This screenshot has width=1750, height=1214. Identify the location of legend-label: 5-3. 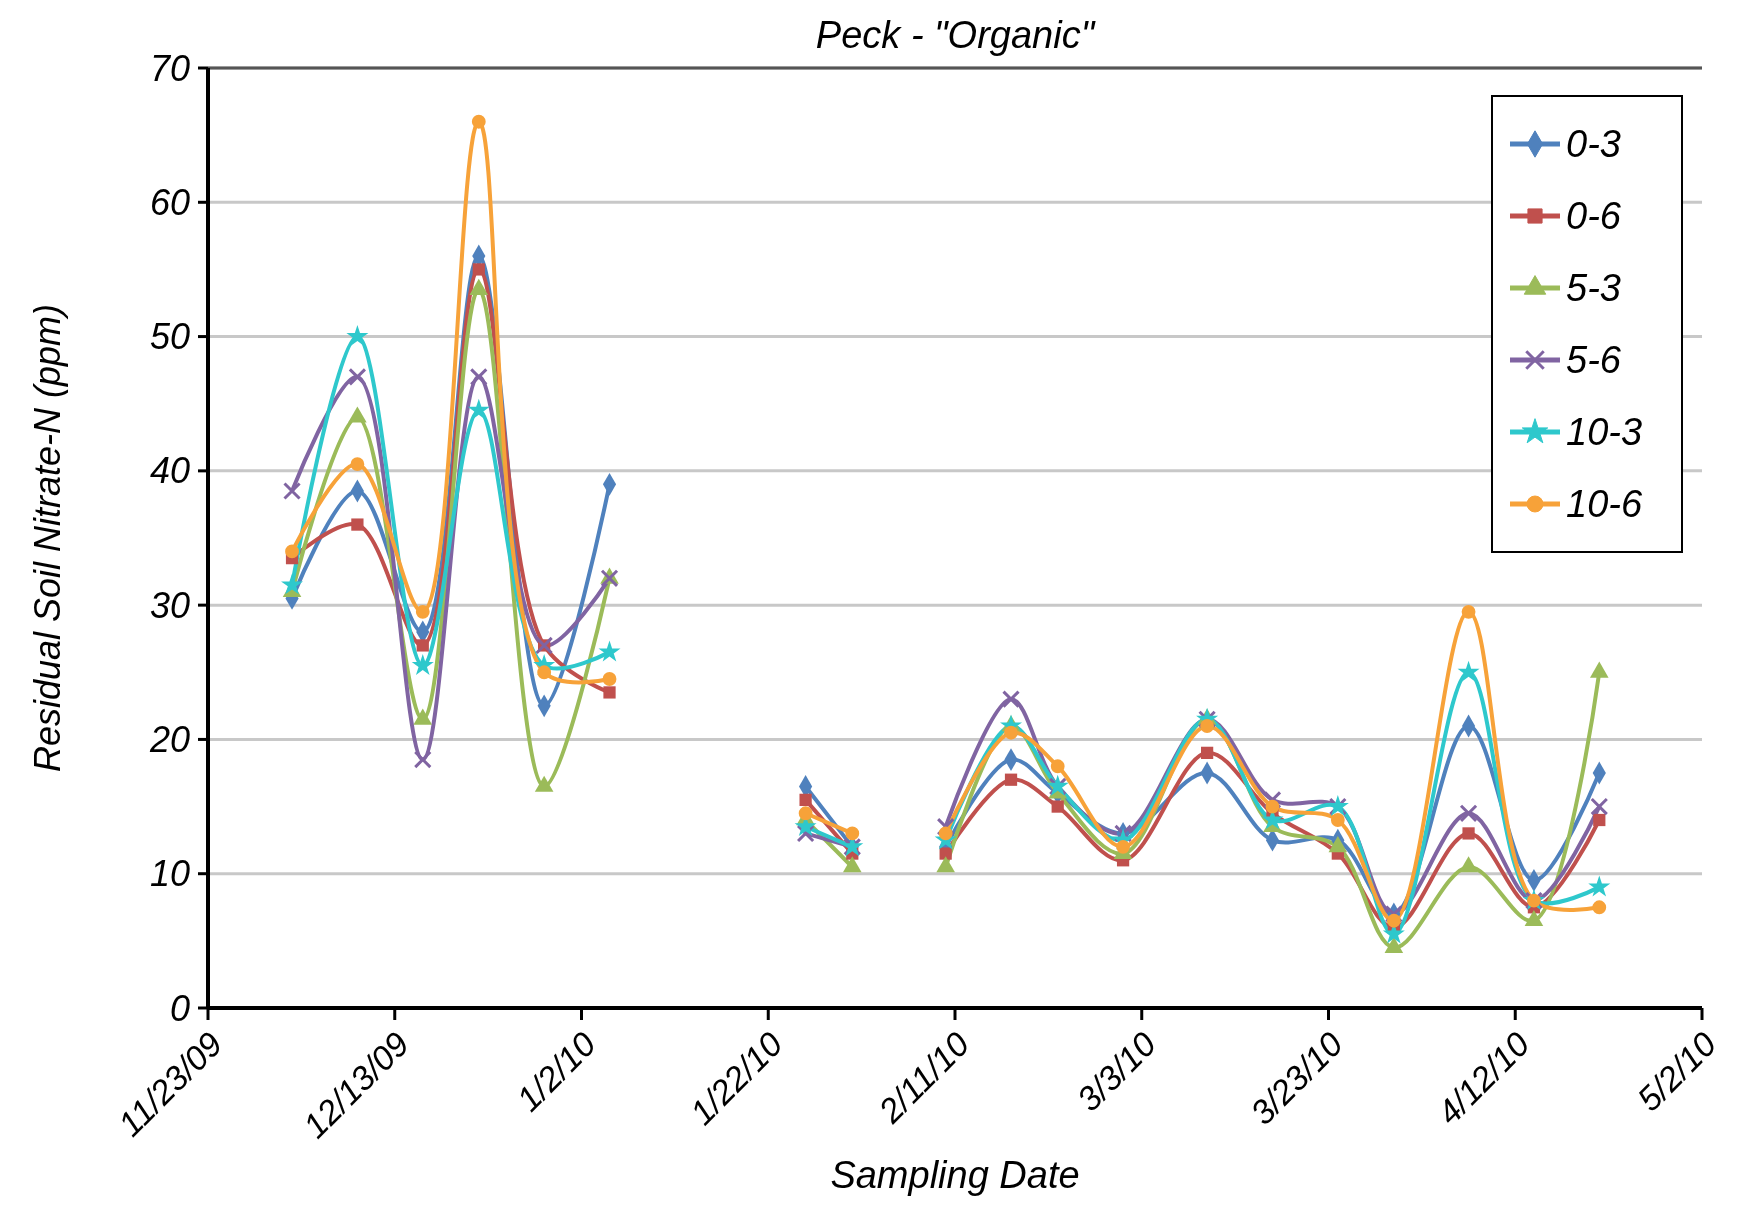
(1593, 288).